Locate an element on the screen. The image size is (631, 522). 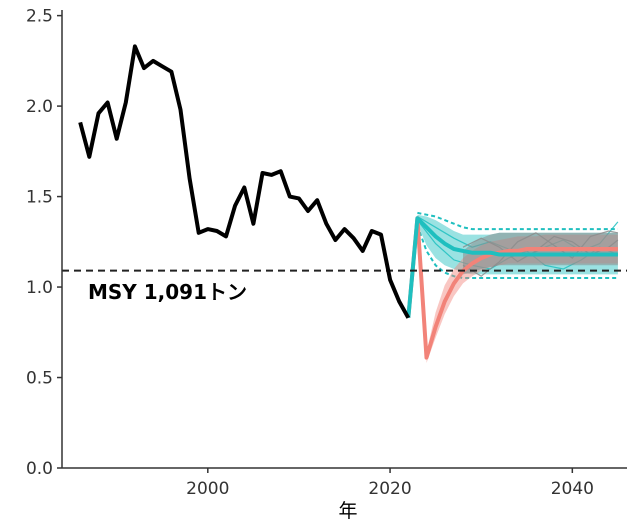
x-axis-title: 年 is located at coordinates (347, 511).